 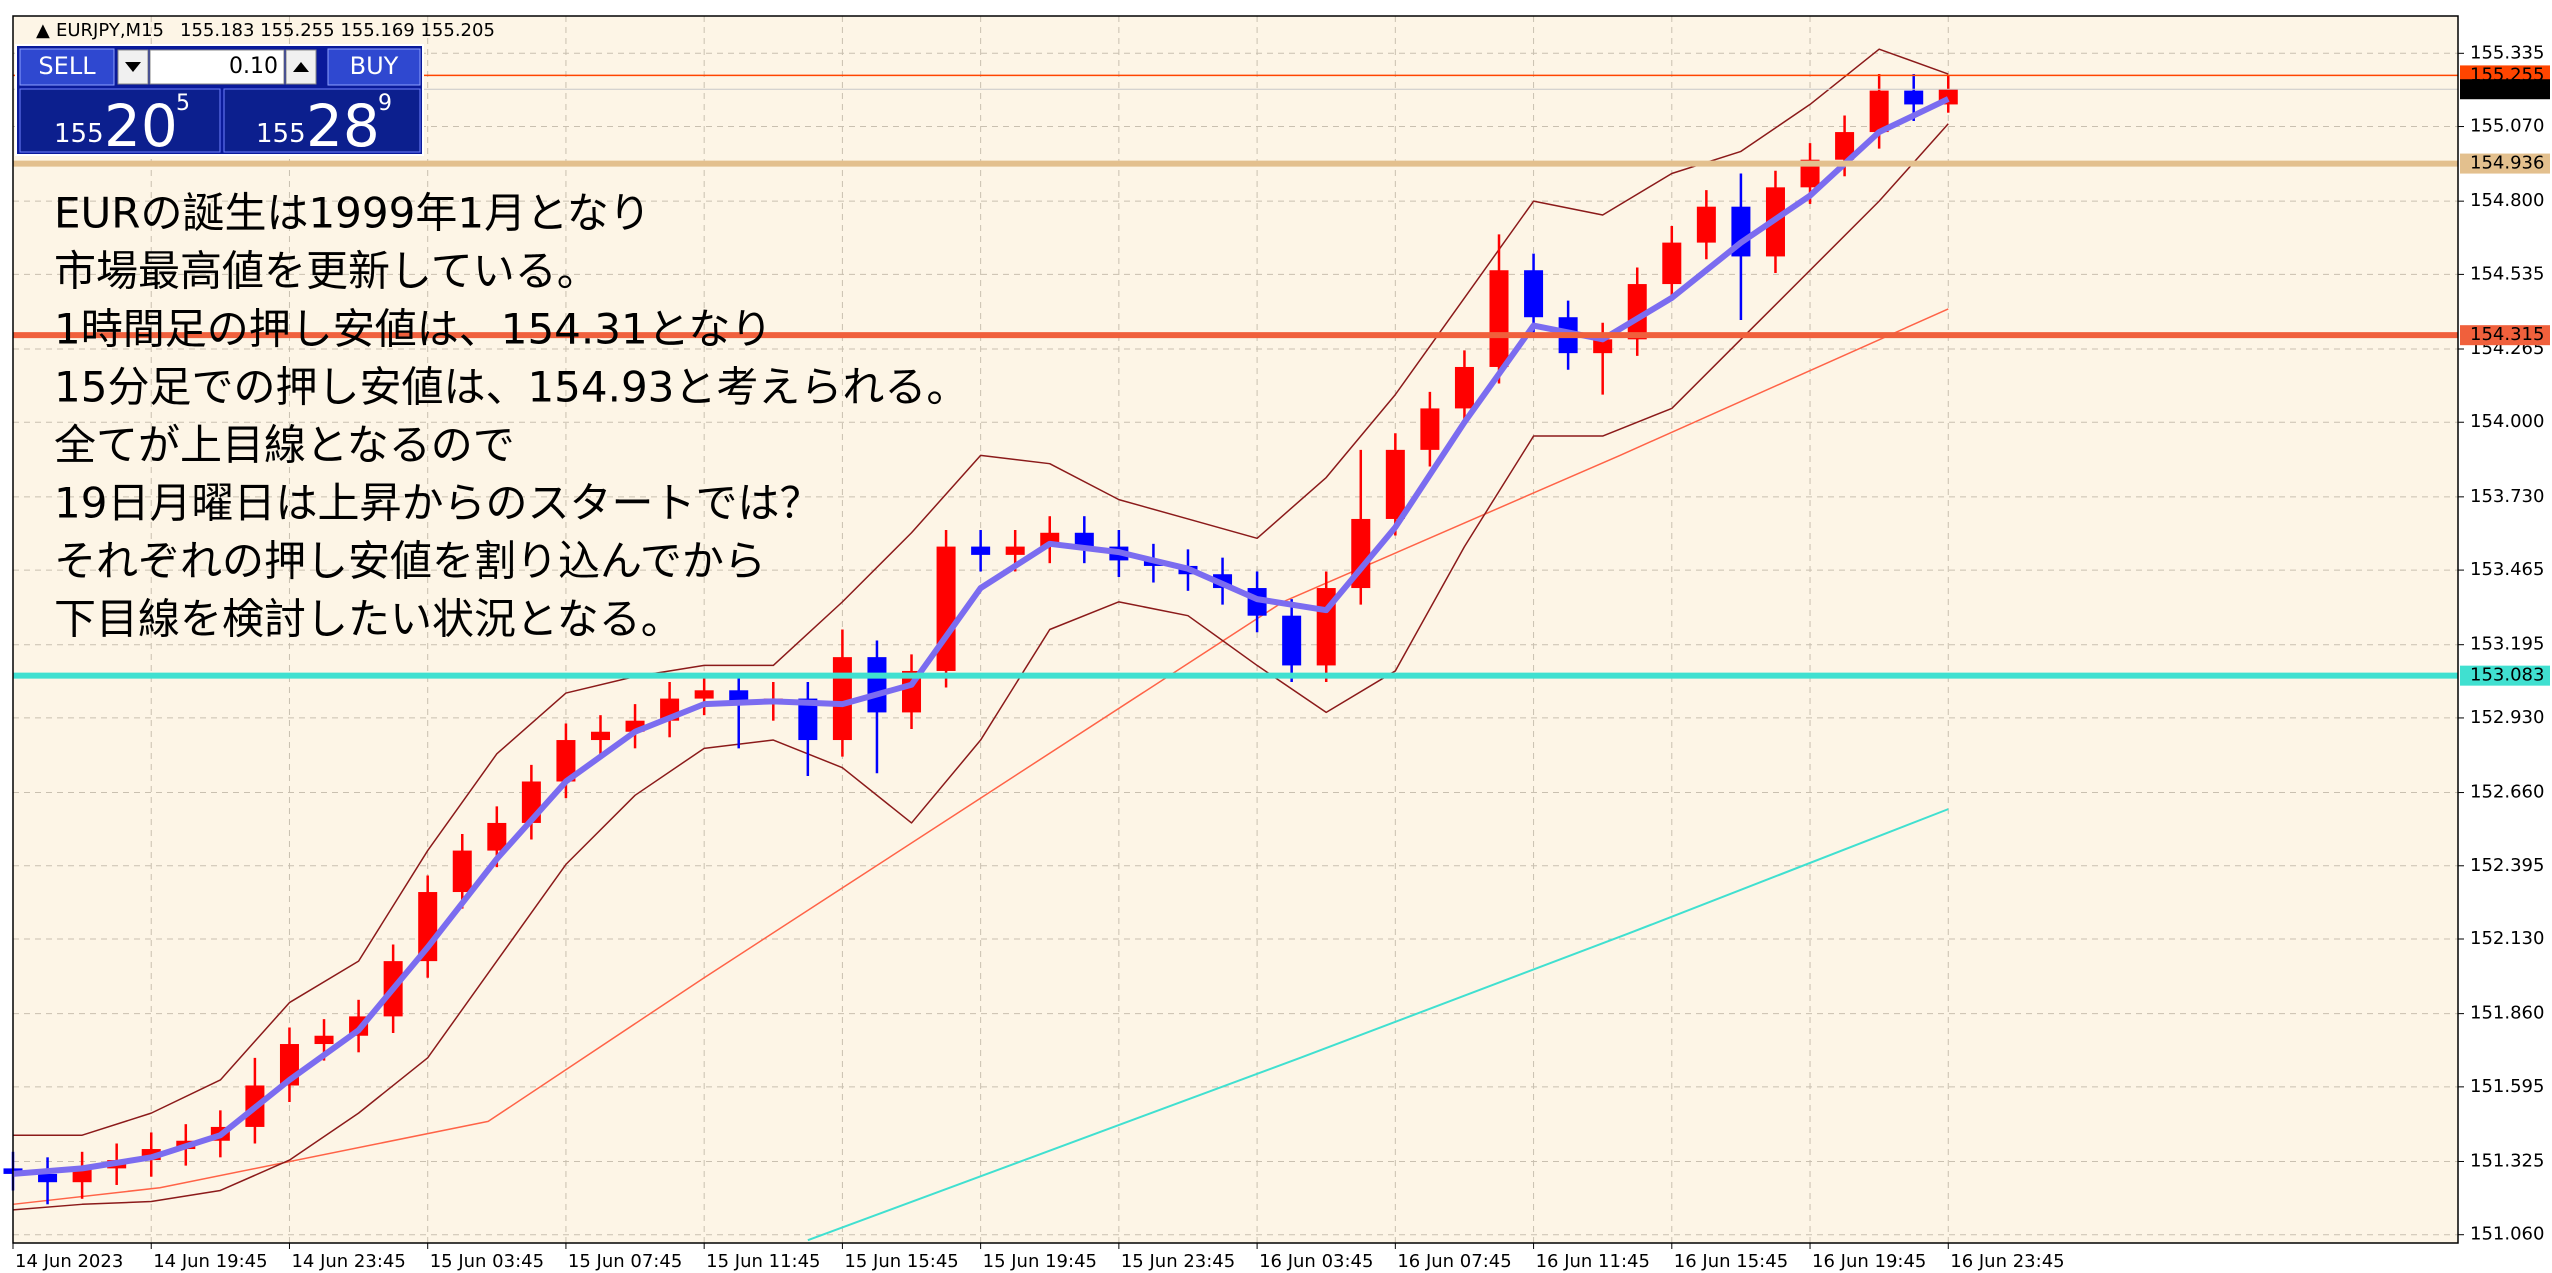 What do you see at coordinates (2507, 1160) in the screenshot?
I see `y-tick-label: 151.325` at bounding box center [2507, 1160].